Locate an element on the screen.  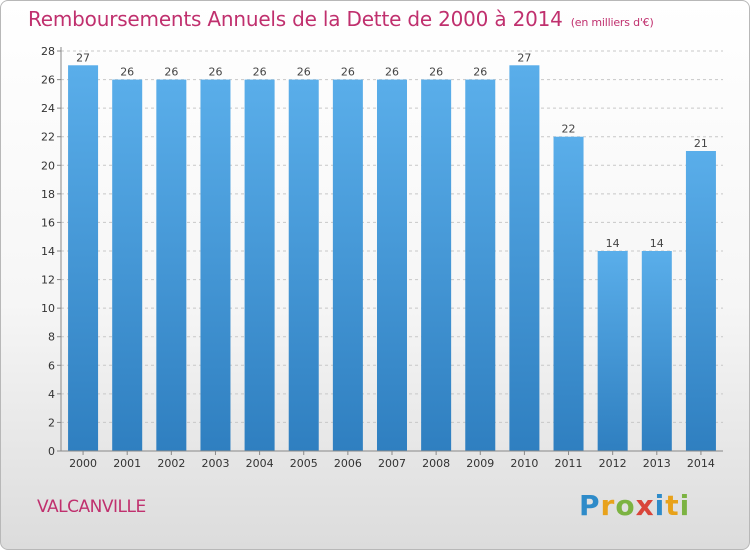
x-tick-label: 2011 is located at coordinates (569, 463).